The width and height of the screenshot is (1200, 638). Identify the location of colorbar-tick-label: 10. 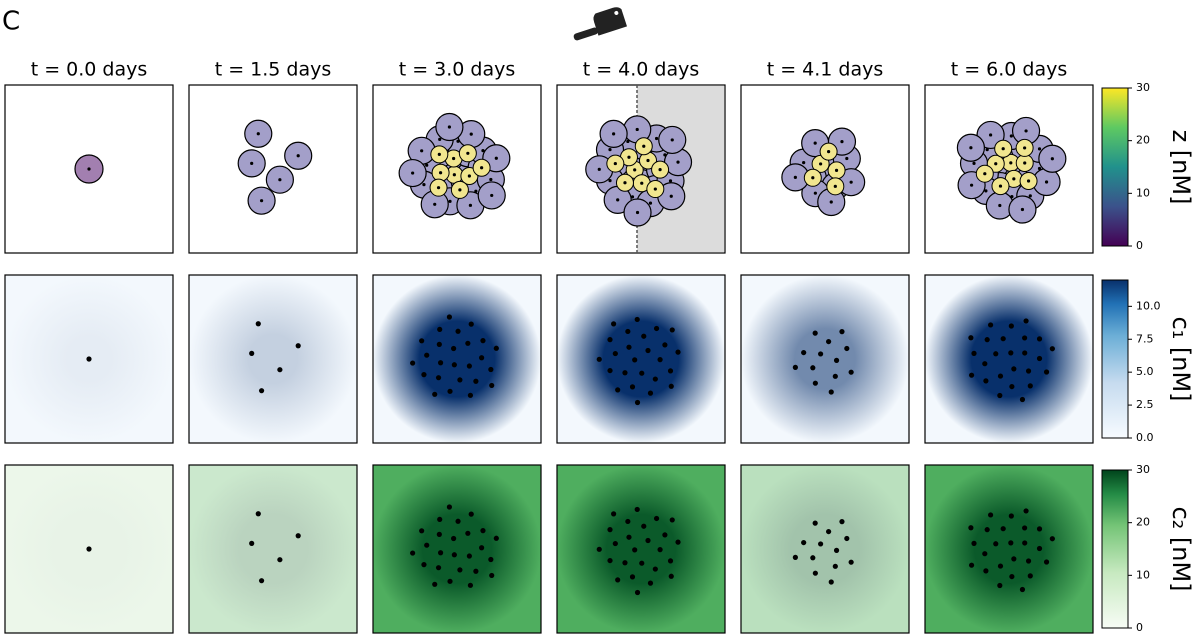
(1143, 574).